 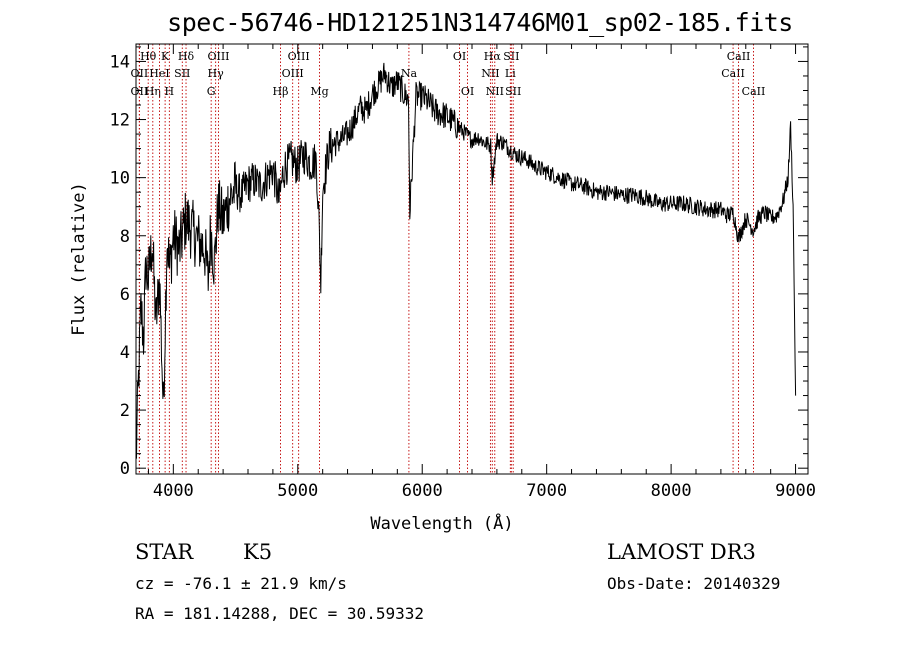 What do you see at coordinates (495, 91) in the screenshot?
I see `line-label-21: NII` at bounding box center [495, 91].